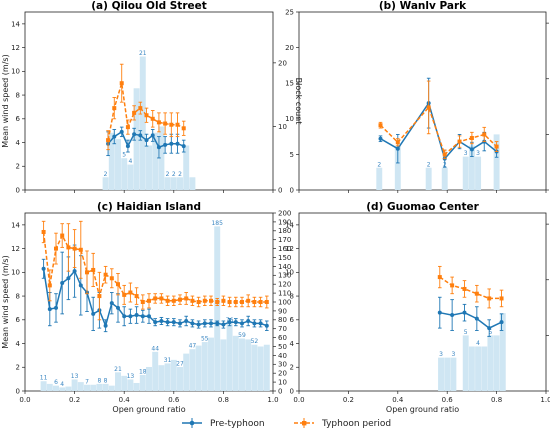 This screenshot has height=430, width=550. What do you see at coordinates (18, 296) in the screenshot?
I see `y-tick-label: 8` at bounding box center [18, 296].